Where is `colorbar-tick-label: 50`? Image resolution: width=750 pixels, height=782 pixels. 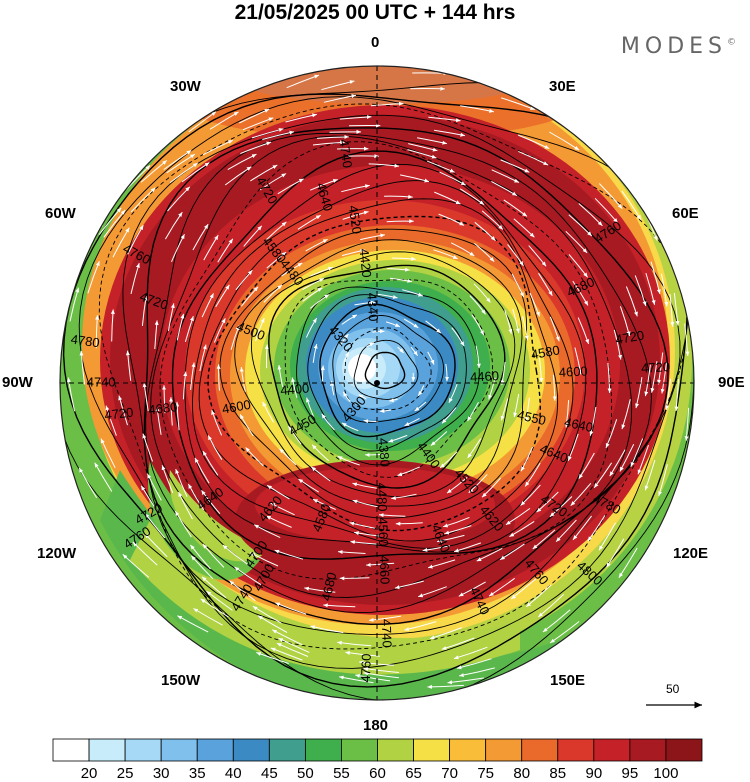 colorbar-tick-label: 50 is located at coordinates (305, 773).